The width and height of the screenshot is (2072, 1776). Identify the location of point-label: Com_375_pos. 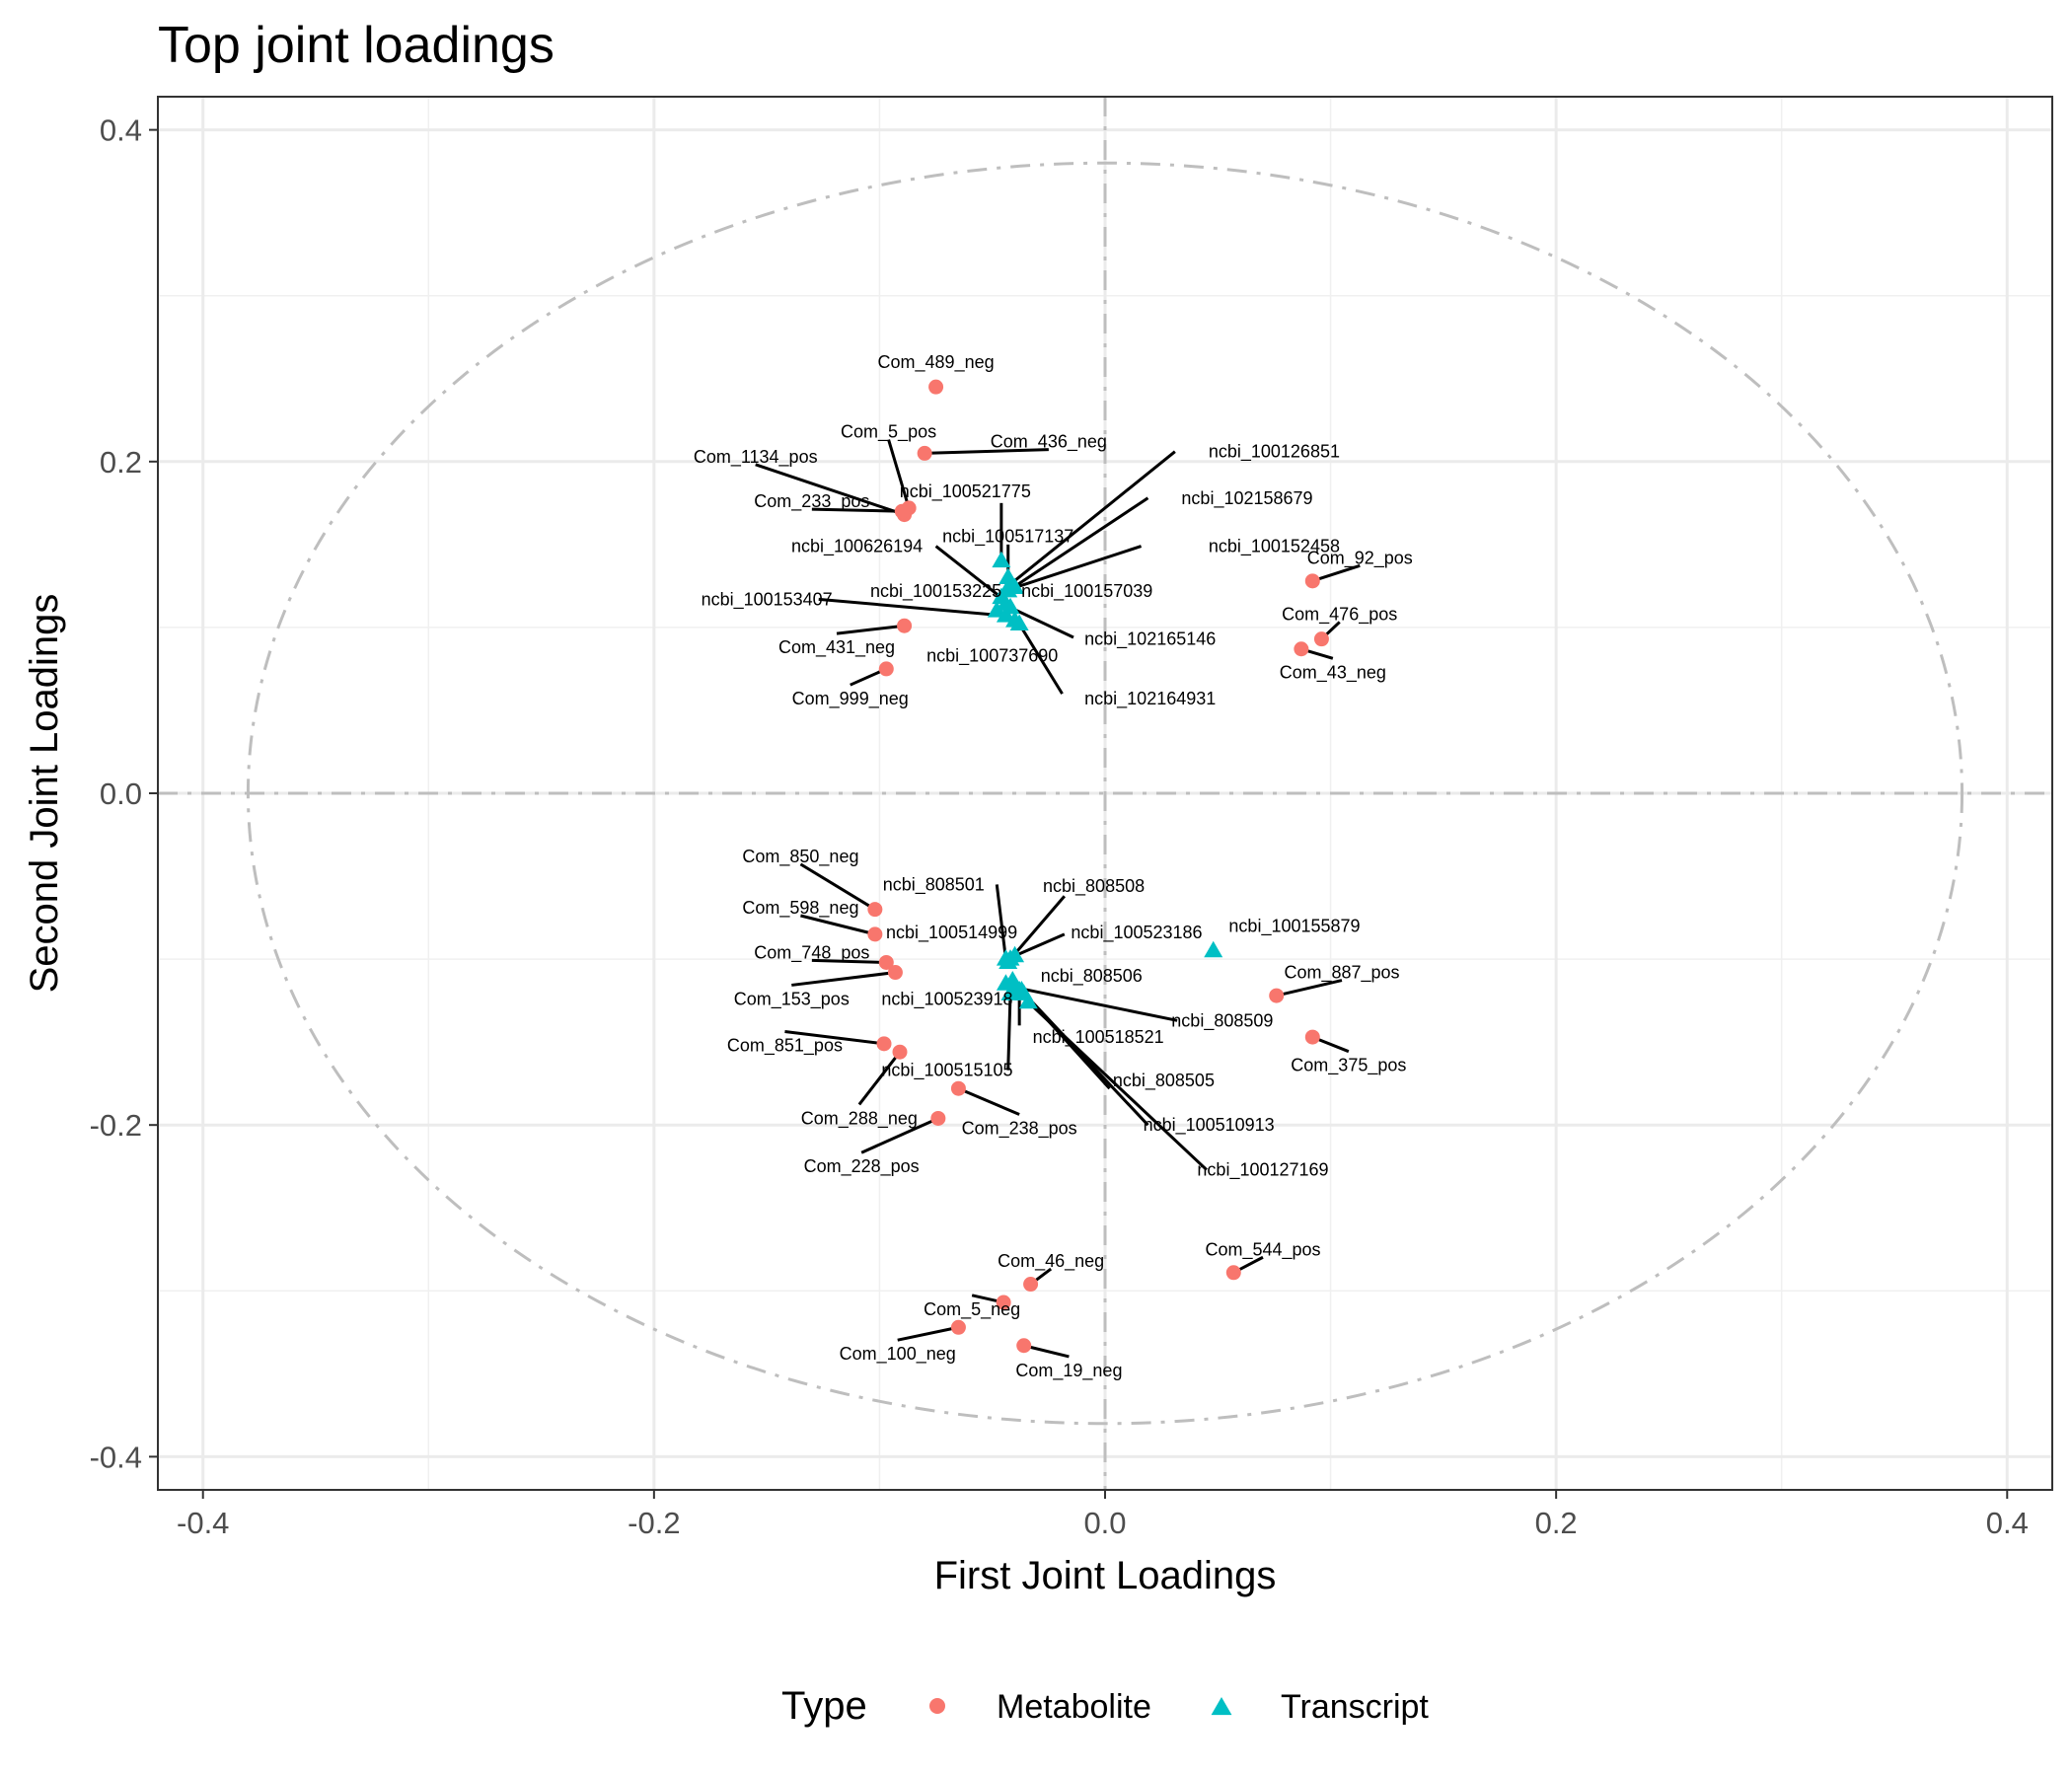
(1349, 1066).